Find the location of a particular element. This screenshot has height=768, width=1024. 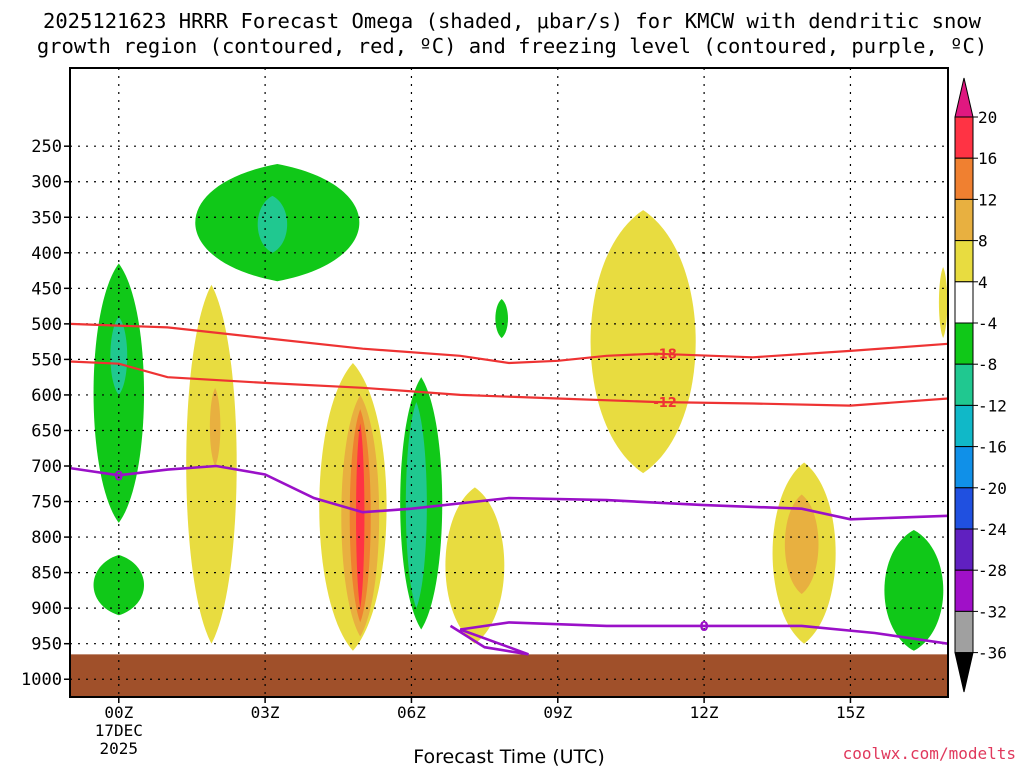

x-tick-date-label: 17DEC is located at coordinates (119, 730).